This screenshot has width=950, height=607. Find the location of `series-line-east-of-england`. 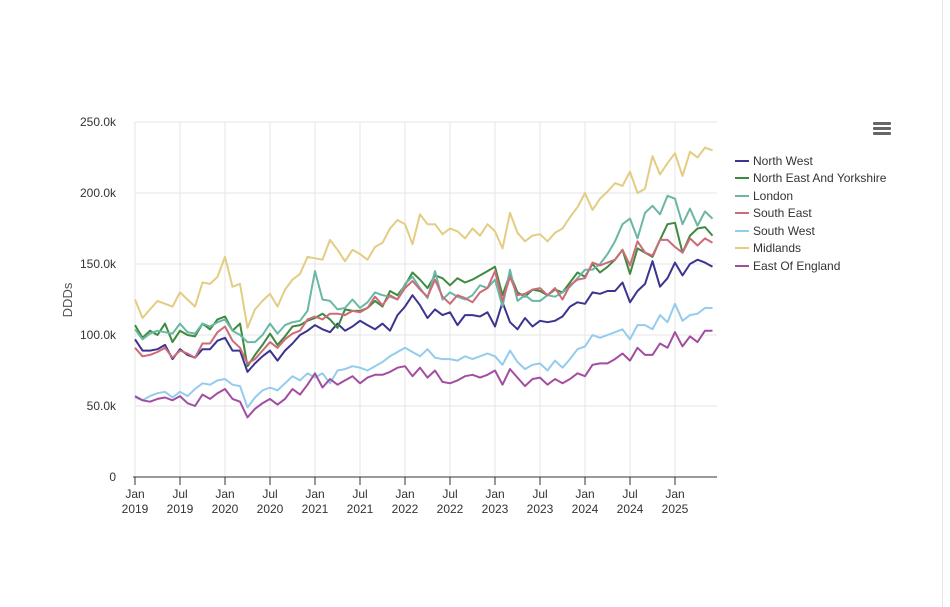

series-line-east-of-england is located at coordinates (423, 374).